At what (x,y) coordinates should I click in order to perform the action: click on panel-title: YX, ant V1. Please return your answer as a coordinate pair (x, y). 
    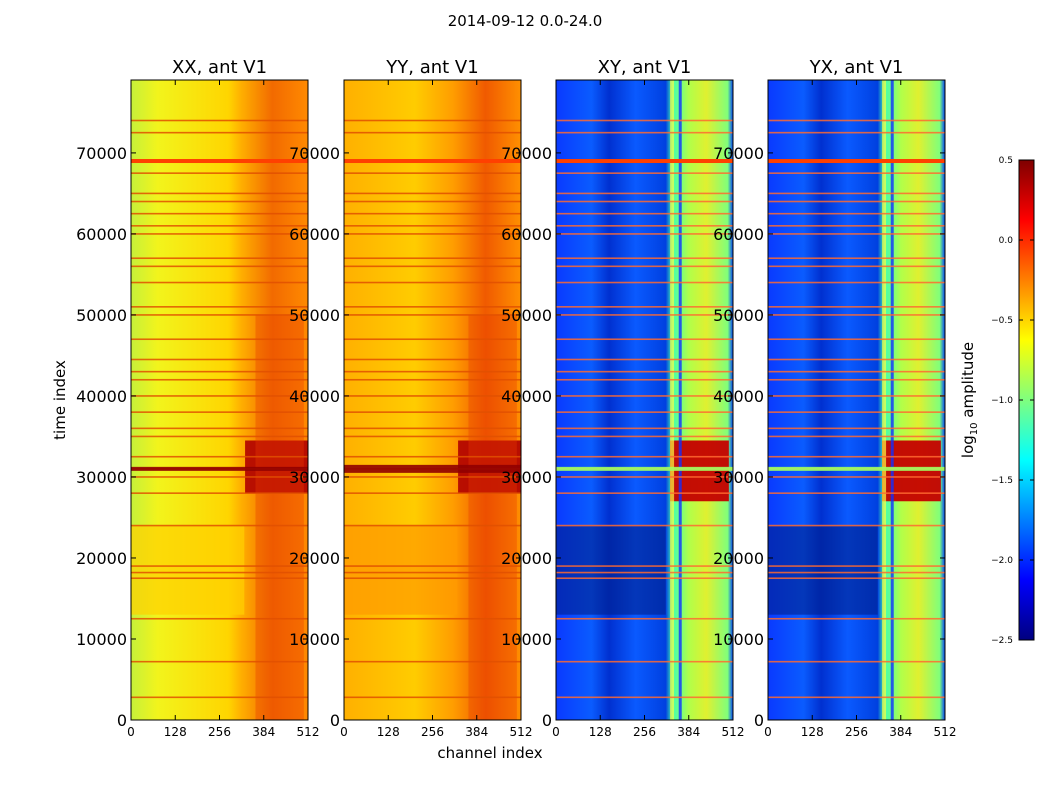
    Looking at the image, I should click on (856, 67).